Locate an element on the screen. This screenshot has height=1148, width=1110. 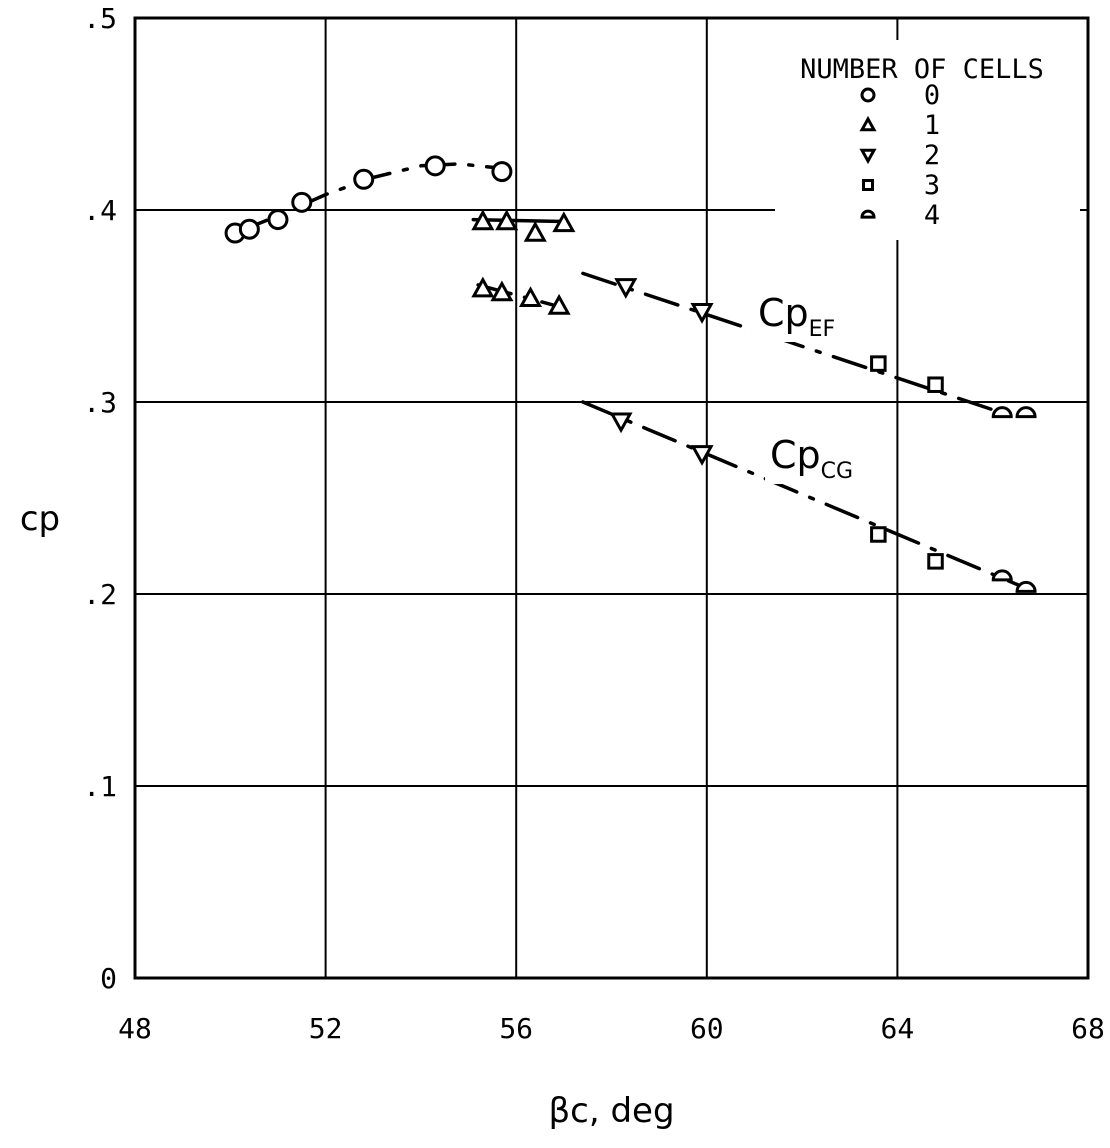
curve-label-ef-subscript: EF is located at coordinates (822, 329).